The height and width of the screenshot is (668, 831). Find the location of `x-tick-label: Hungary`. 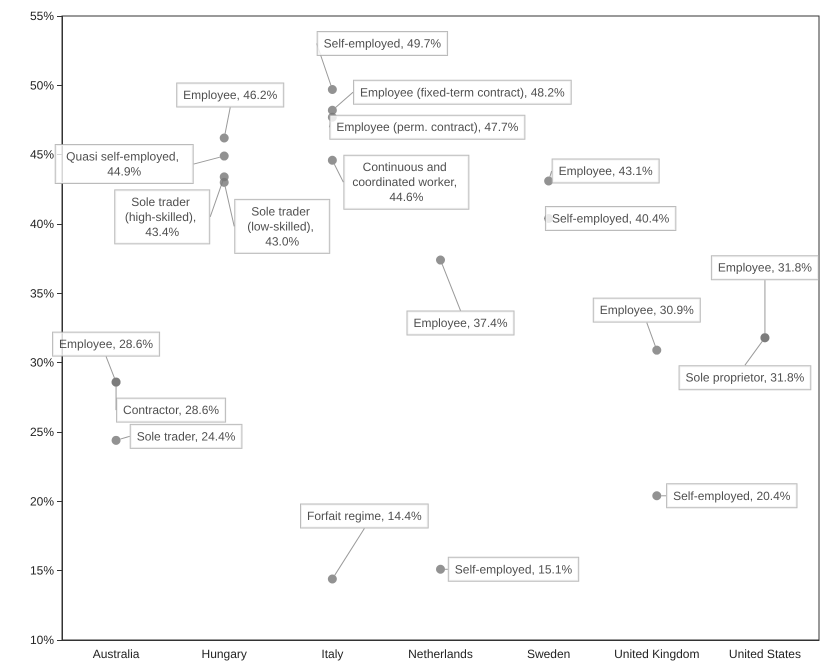

x-tick-label: Hungary is located at coordinates (224, 654).